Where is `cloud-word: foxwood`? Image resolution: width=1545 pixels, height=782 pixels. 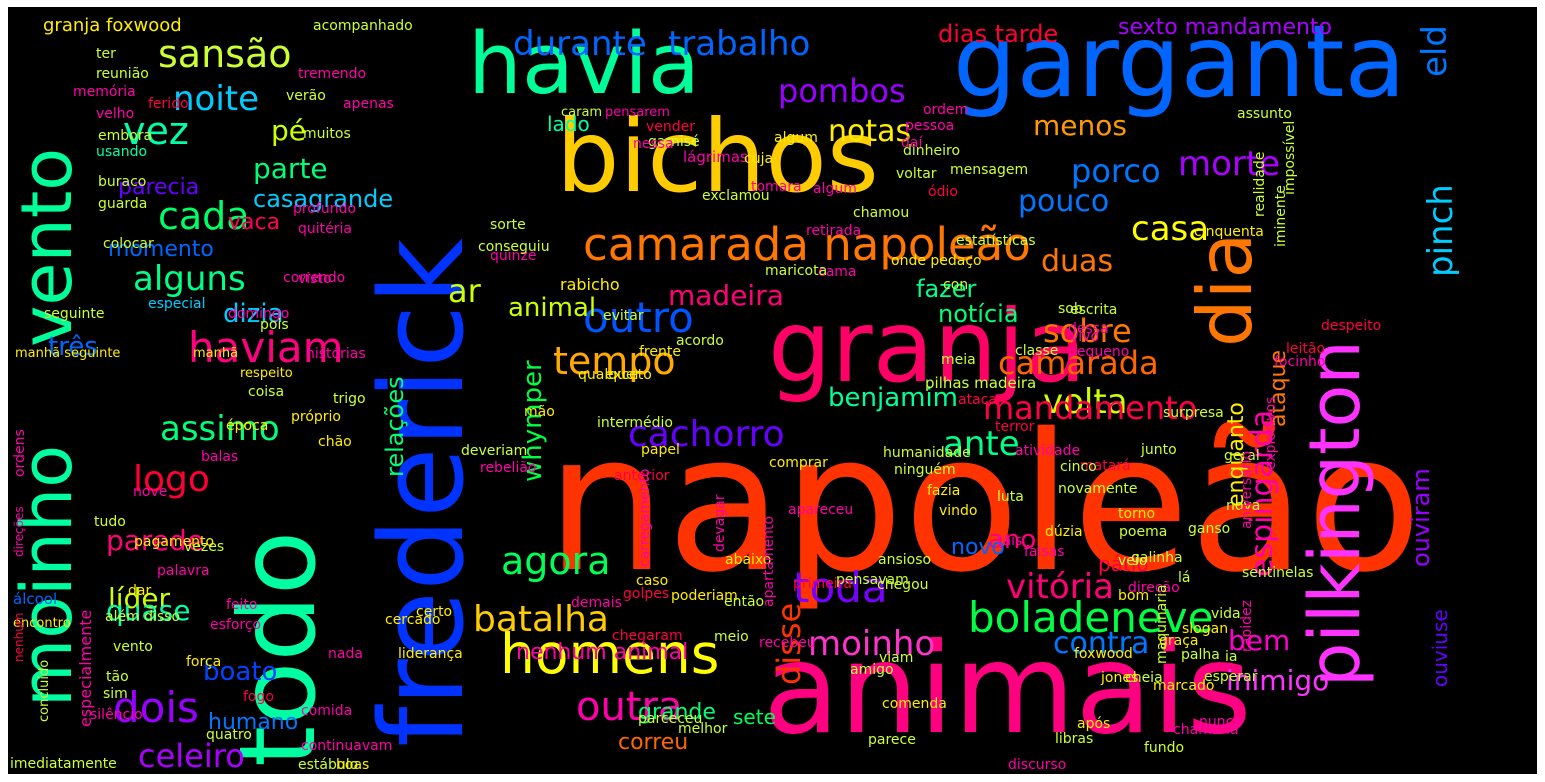
cloud-word: foxwood is located at coordinates (1103, 654).